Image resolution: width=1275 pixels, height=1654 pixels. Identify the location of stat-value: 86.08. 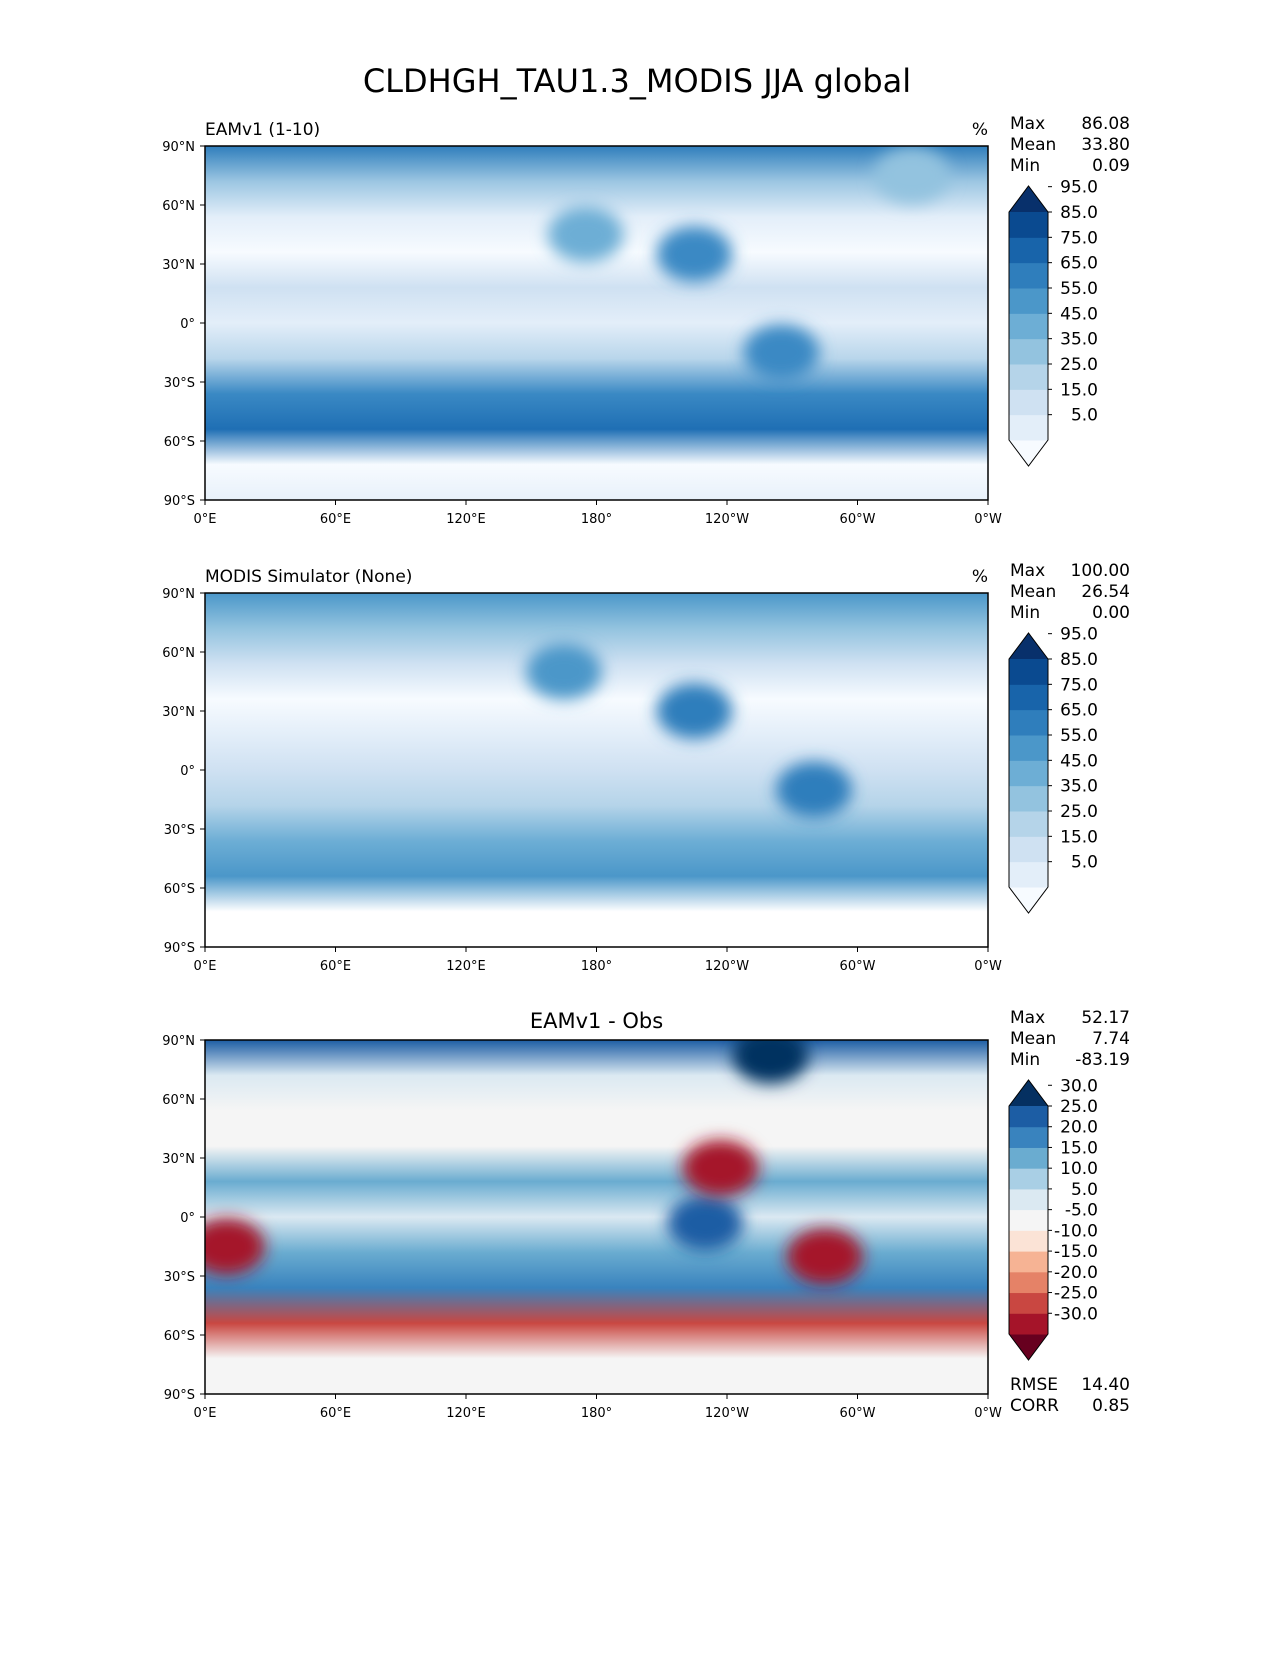
(1105, 124).